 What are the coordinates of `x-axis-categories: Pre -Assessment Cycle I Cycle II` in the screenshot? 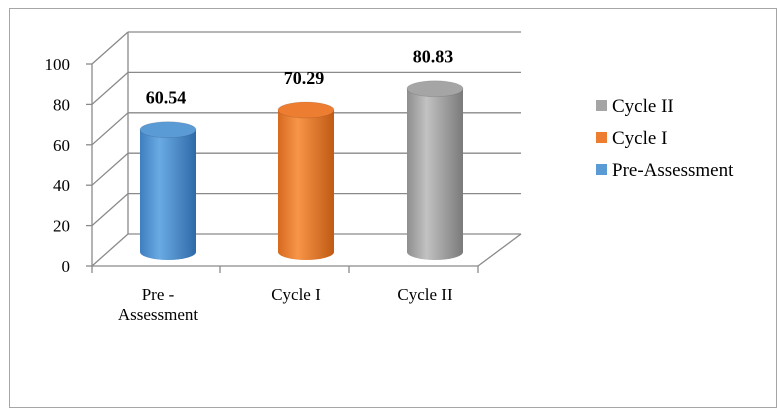 It's located at (285, 304).